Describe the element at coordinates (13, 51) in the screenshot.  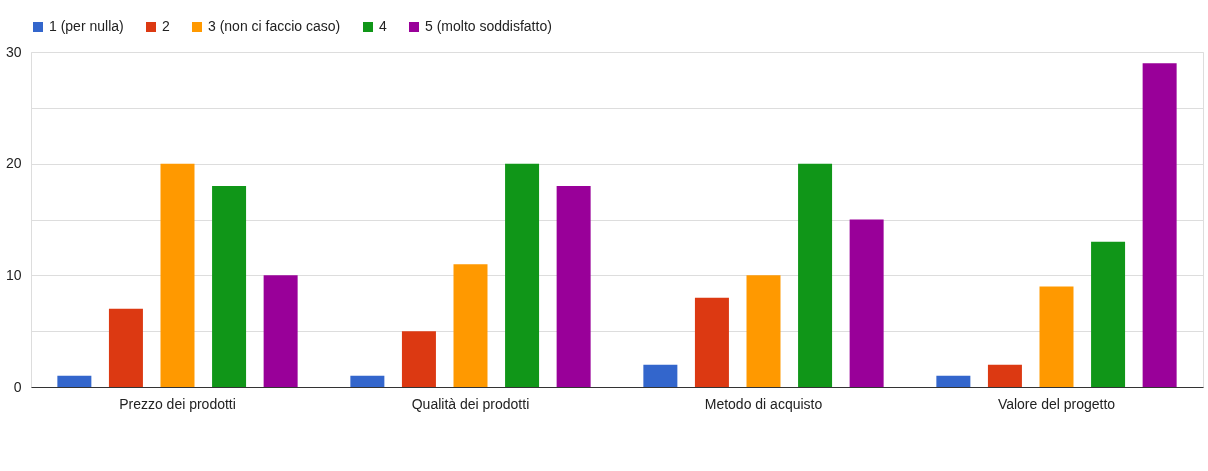
I see `y-tick-label: 30` at that location.